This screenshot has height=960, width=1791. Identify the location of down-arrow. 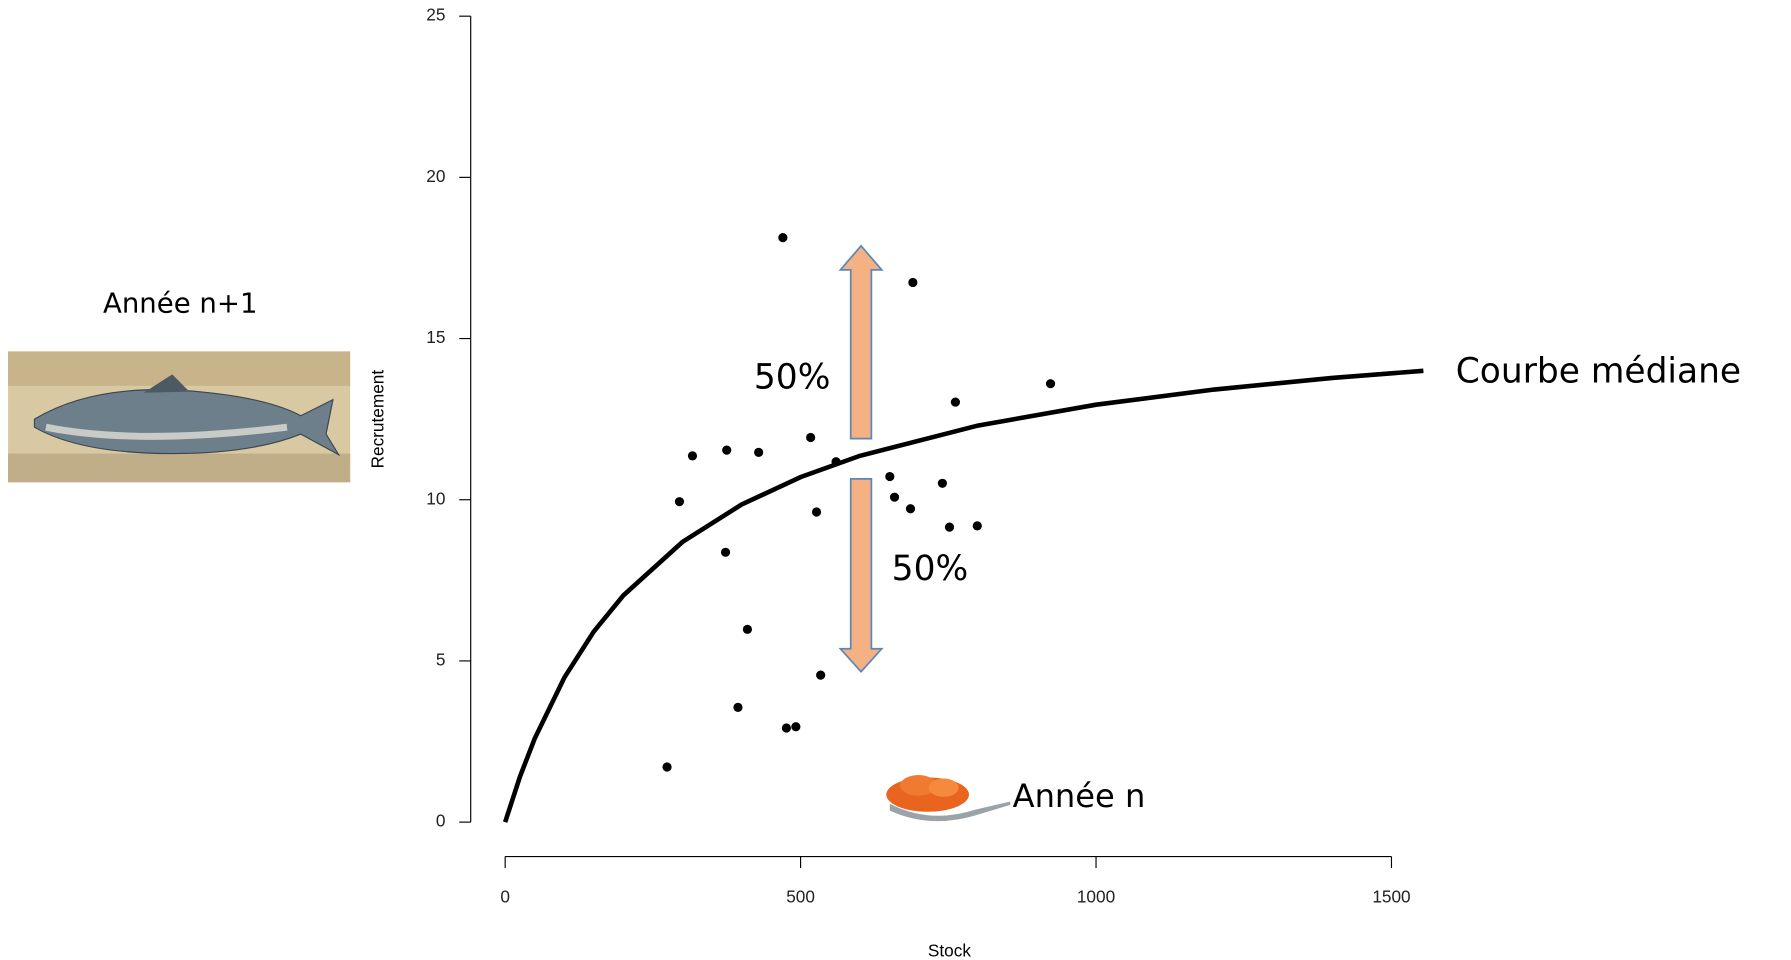
(861, 575).